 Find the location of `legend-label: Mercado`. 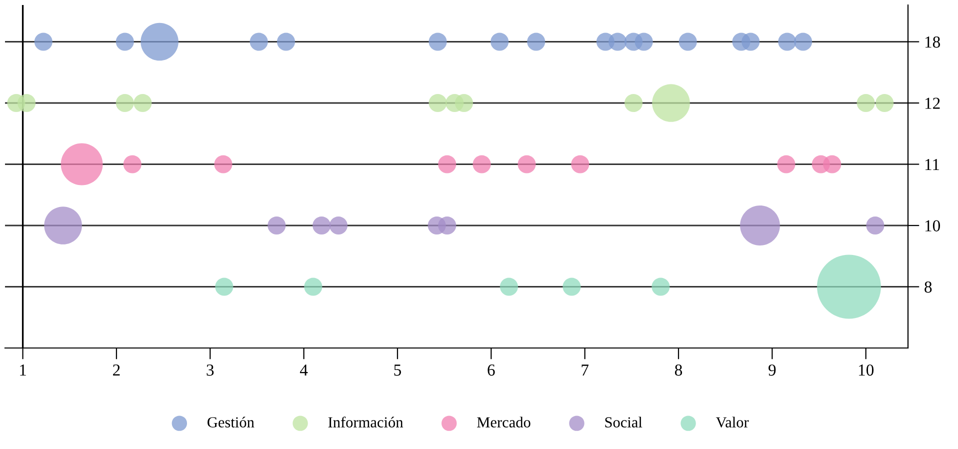

legend-label: Mercado is located at coordinates (503, 422).